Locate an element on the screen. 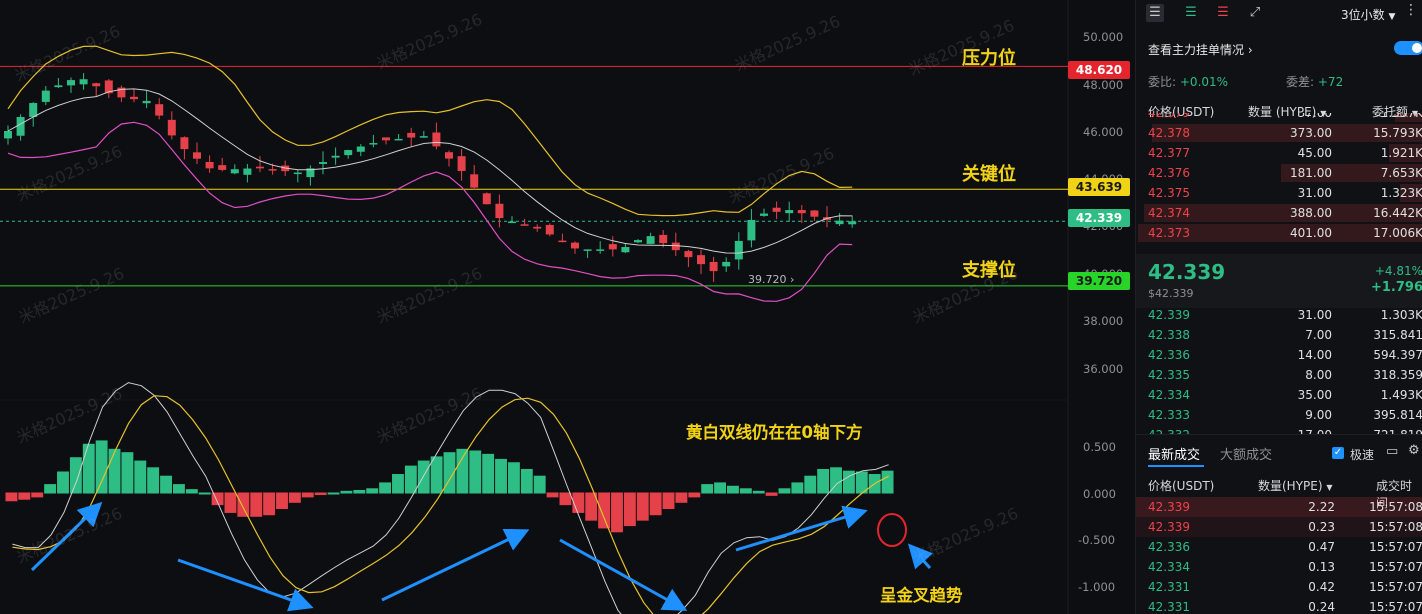  order-row: 42.336 14.00 594.397 is located at coordinates (1279, 355).